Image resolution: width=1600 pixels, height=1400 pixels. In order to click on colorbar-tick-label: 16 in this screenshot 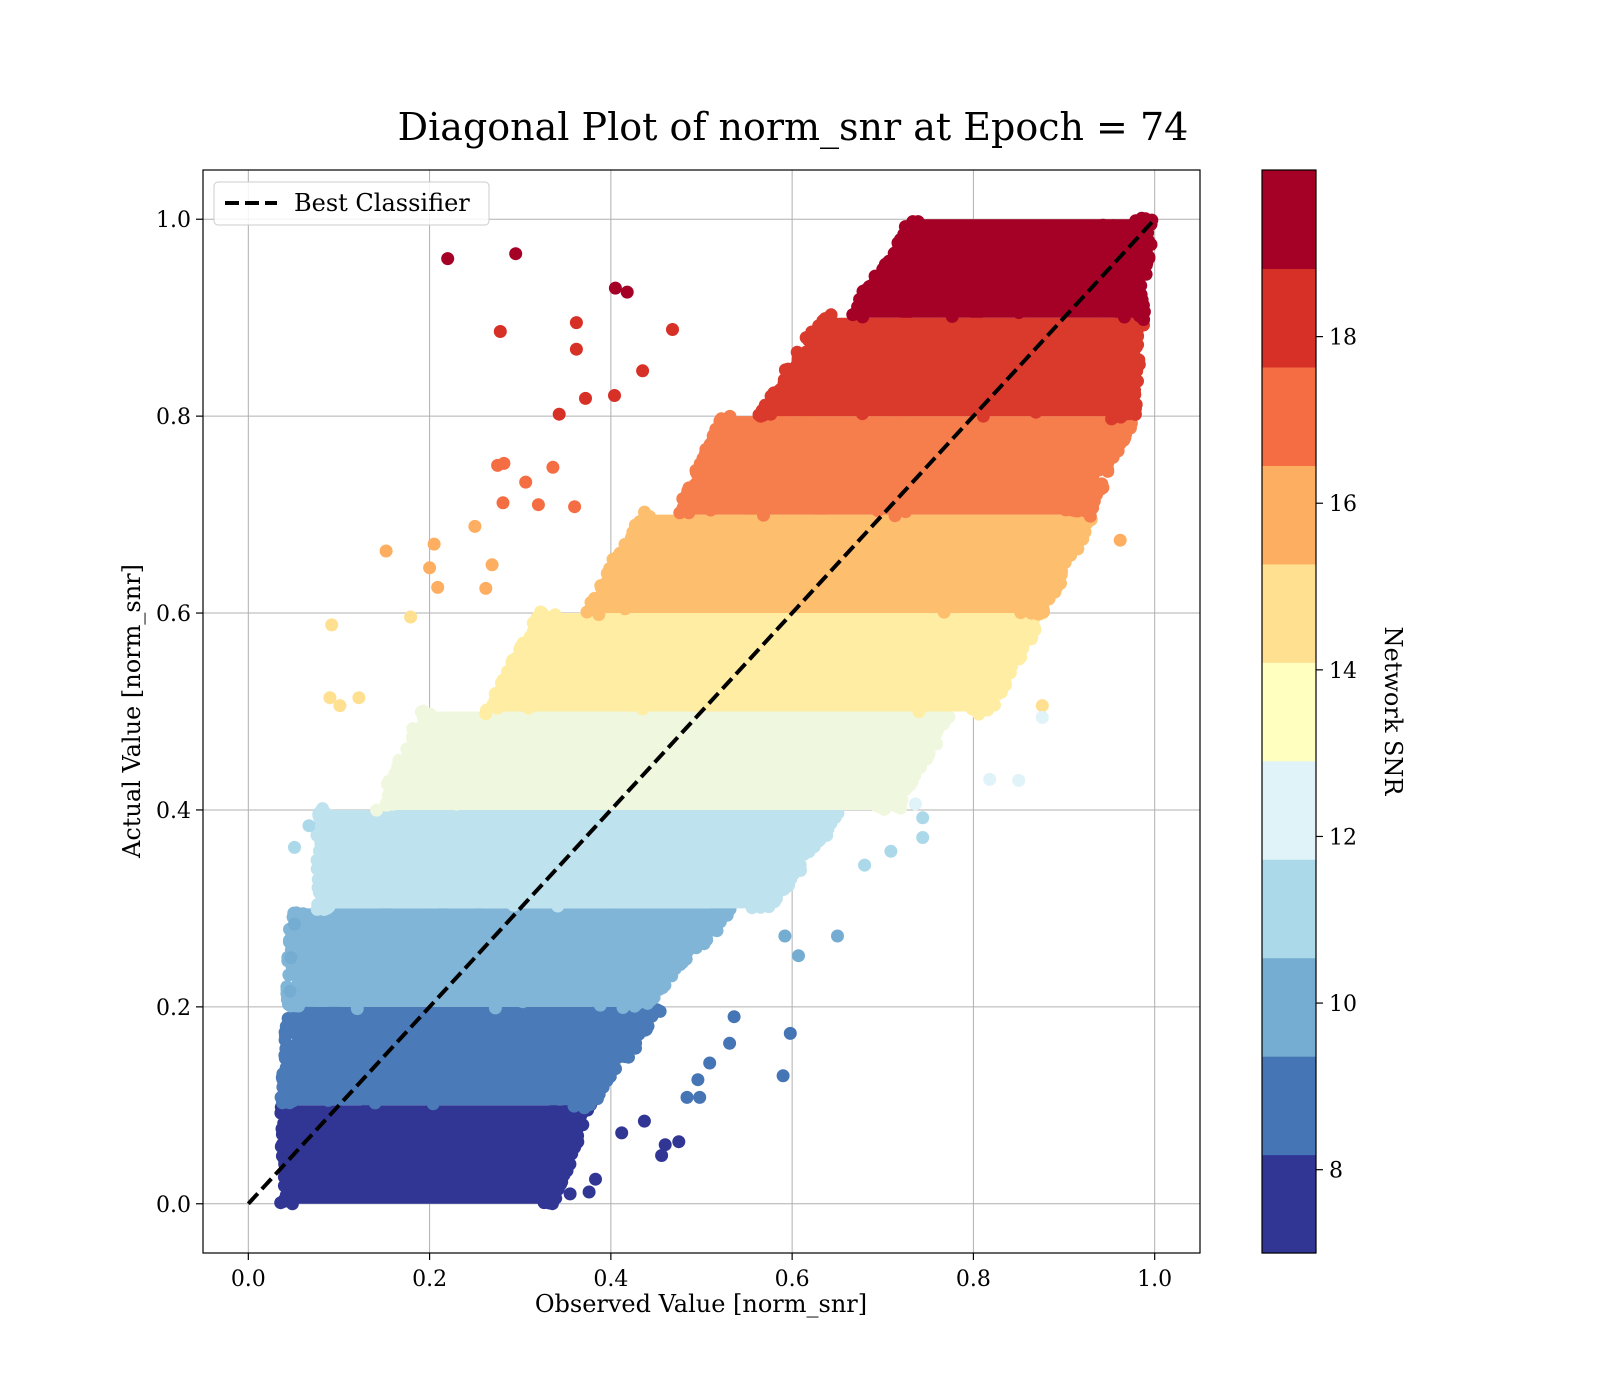, I will do `click(1343, 504)`.